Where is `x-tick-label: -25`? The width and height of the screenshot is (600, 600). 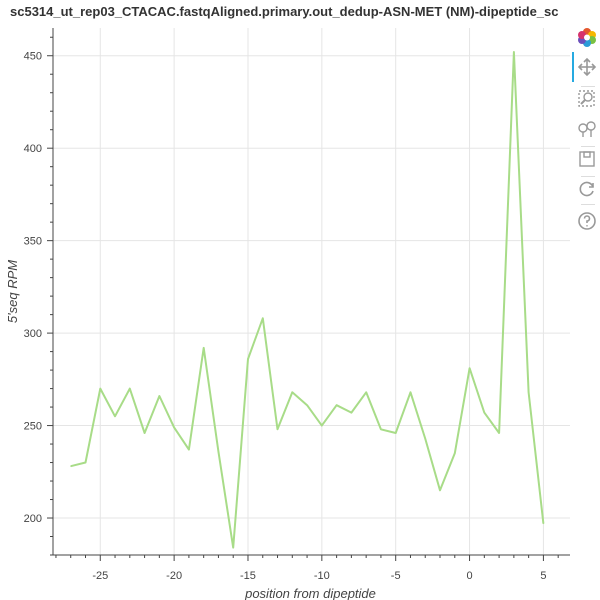 x-tick-label: -25 is located at coordinates (100, 576).